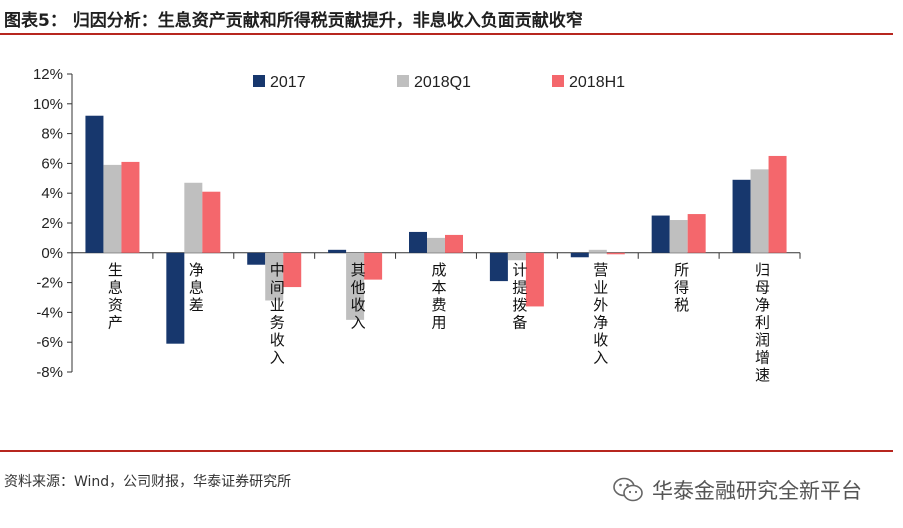  Describe the element at coordinates (115, 305) in the screenshot. I see `category-label-char: 资` at that location.